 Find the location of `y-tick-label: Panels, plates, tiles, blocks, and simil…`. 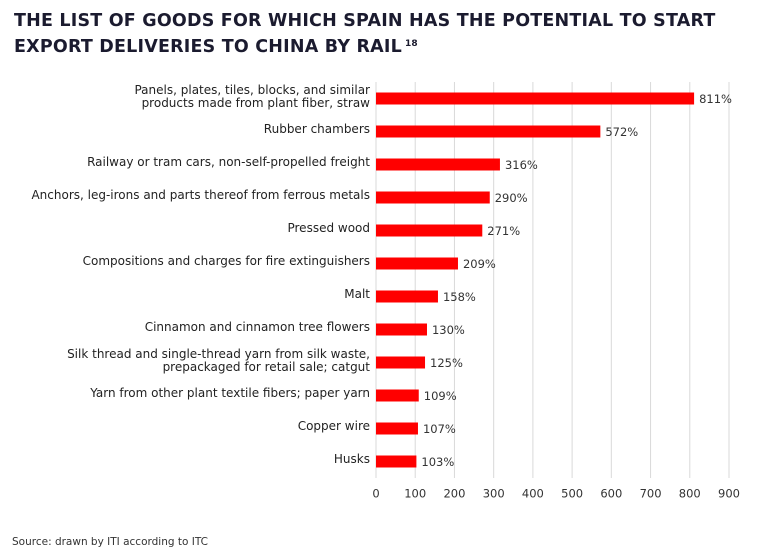

y-tick-label: Panels, plates, tiles, blocks, and simil… is located at coordinates (252, 96).